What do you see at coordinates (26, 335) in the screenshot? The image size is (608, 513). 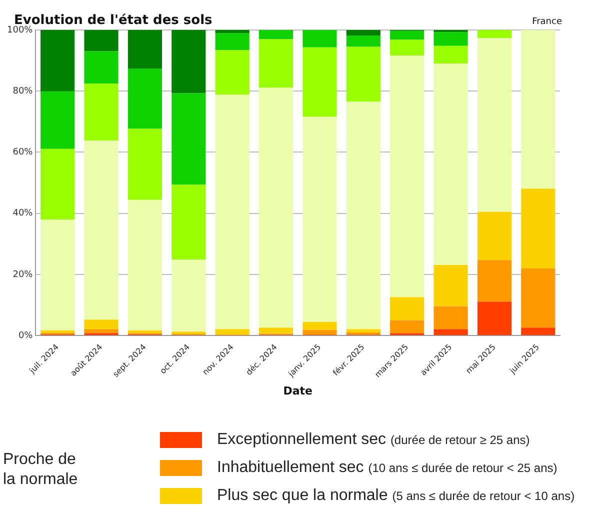 I see `y-tick-label: 0%` at bounding box center [26, 335].